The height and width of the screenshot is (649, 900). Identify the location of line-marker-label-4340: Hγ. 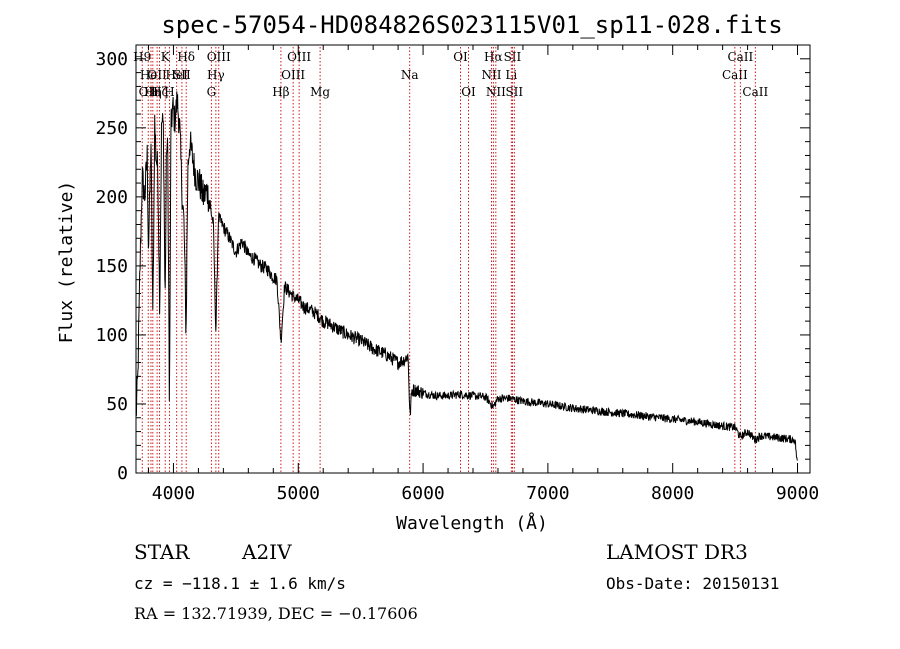
(216, 75).